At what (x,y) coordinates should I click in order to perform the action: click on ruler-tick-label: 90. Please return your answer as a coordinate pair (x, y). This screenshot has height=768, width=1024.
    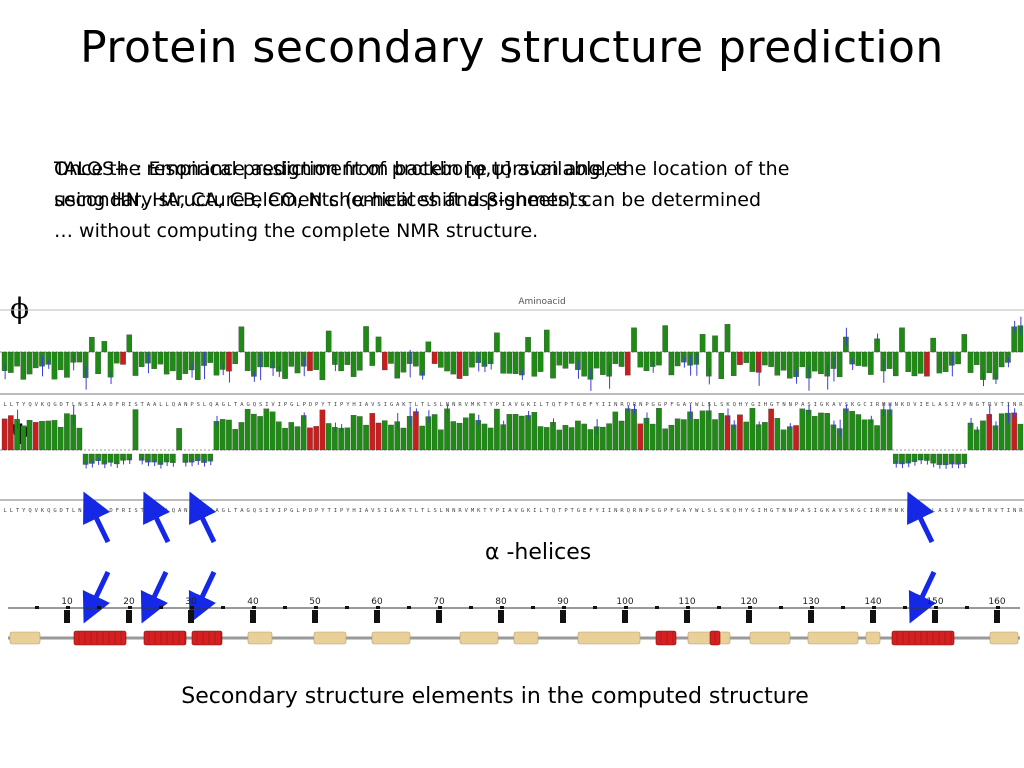
    Looking at the image, I should click on (563, 602).